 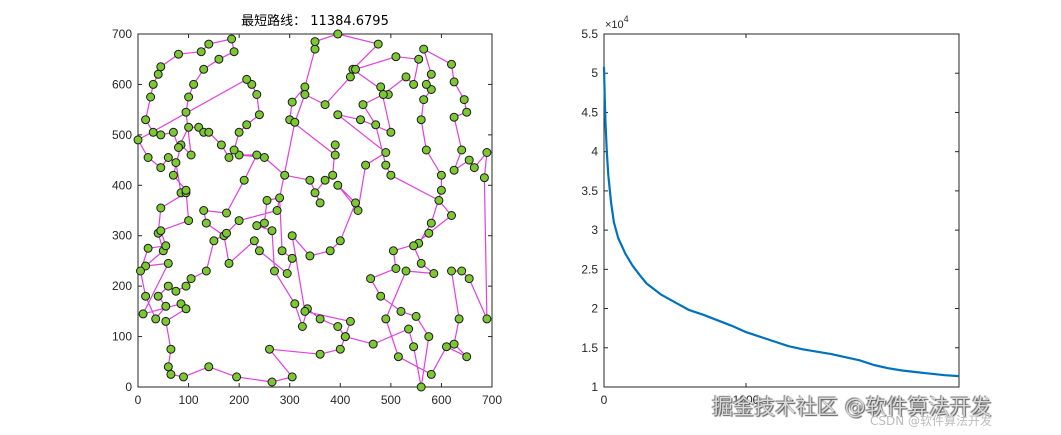 I want to click on x-tick-label: 200, so click(x=239, y=400).